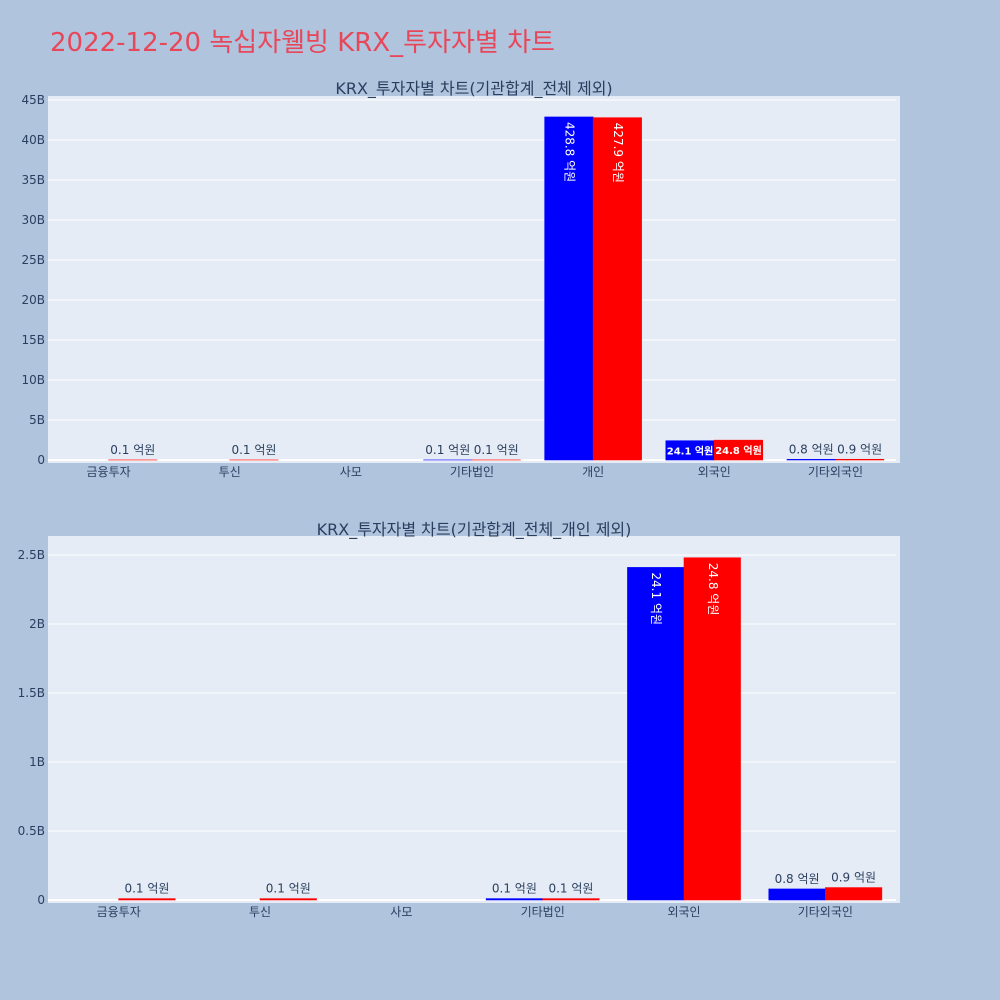 Image resolution: width=1000 pixels, height=1000 pixels. I want to click on data-label: 427.9 억원, so click(618, 153).